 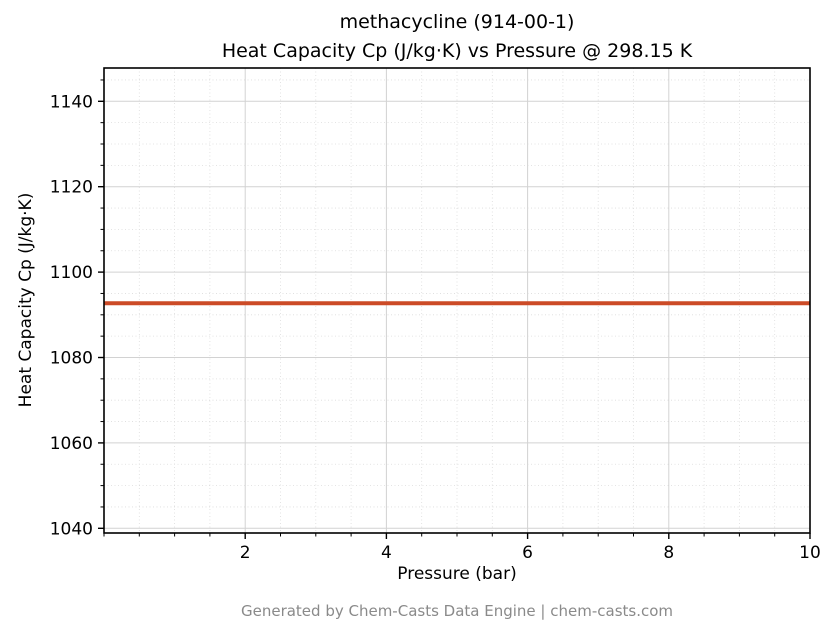 What do you see at coordinates (245, 553) in the screenshot?
I see `x-tick-label: 2` at bounding box center [245, 553].